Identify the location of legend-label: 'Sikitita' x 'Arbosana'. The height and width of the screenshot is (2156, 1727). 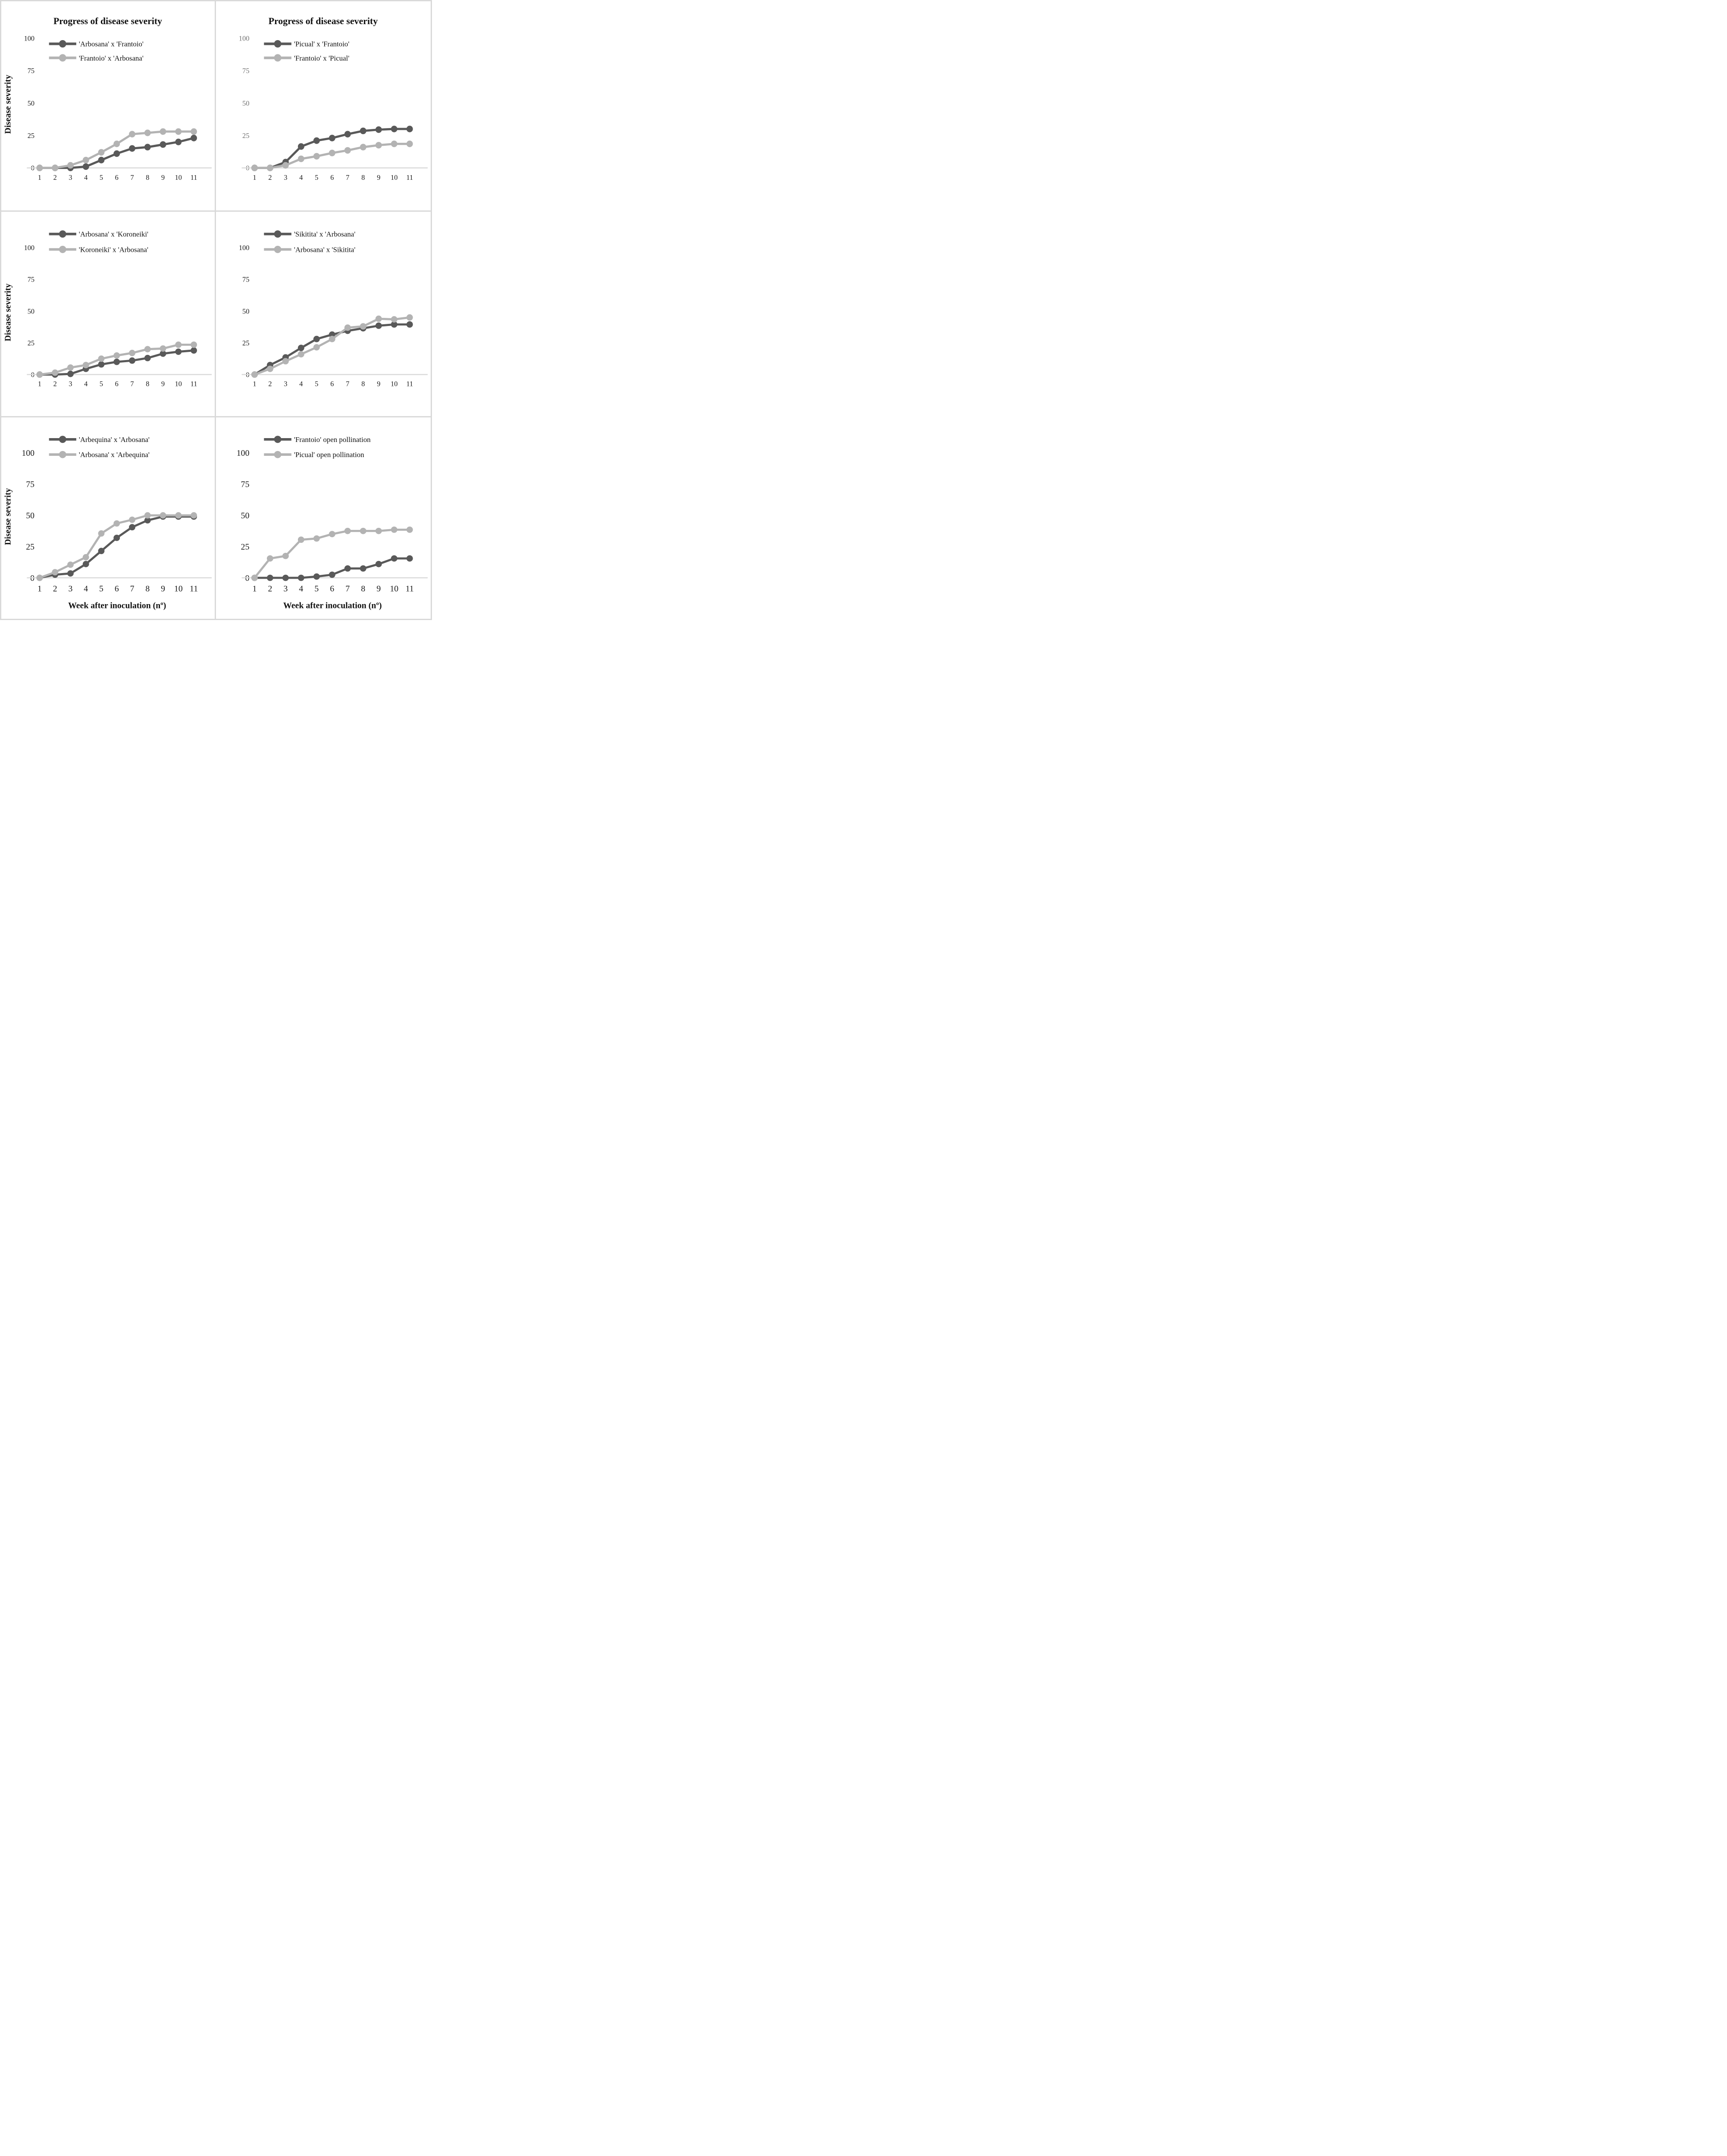
(324, 234).